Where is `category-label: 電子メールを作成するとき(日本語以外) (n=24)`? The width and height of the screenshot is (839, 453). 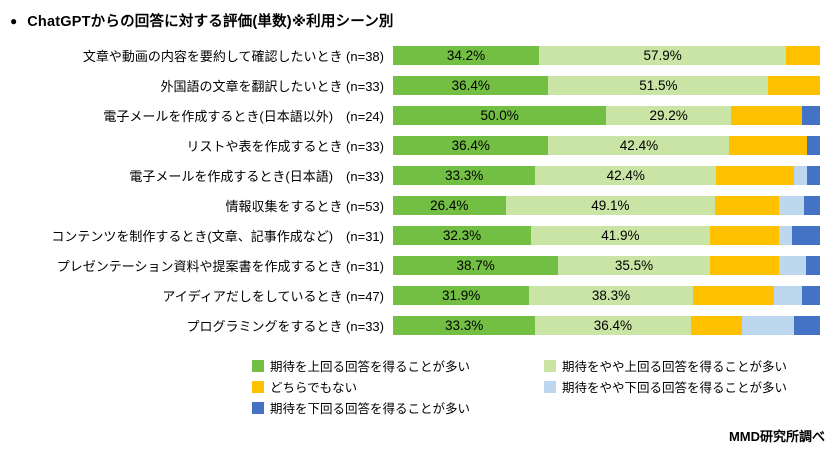 category-label: 電子メールを作成するとき(日本語以外) (n=24) is located at coordinates (243, 116).